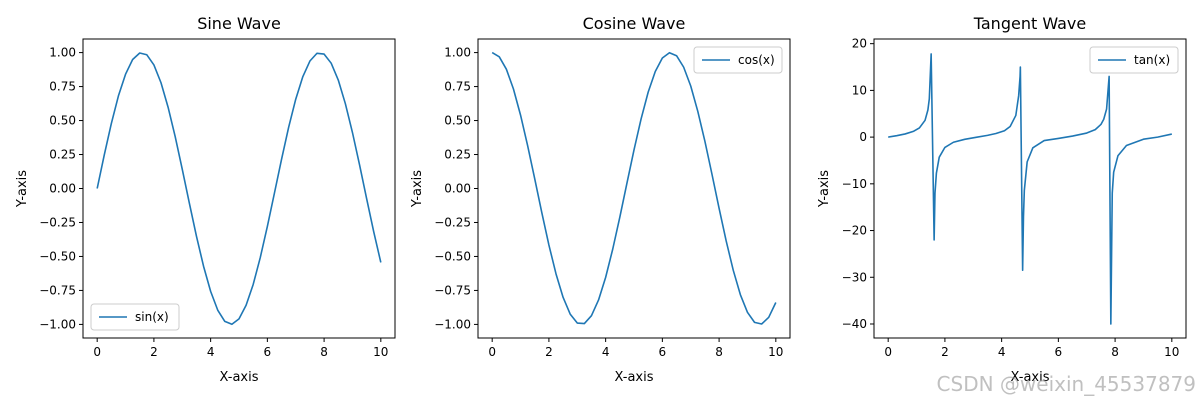 This screenshot has height=400, width=1200. What do you see at coordinates (854, 324) in the screenshot?
I see `y-tick-label: −40` at bounding box center [854, 324].